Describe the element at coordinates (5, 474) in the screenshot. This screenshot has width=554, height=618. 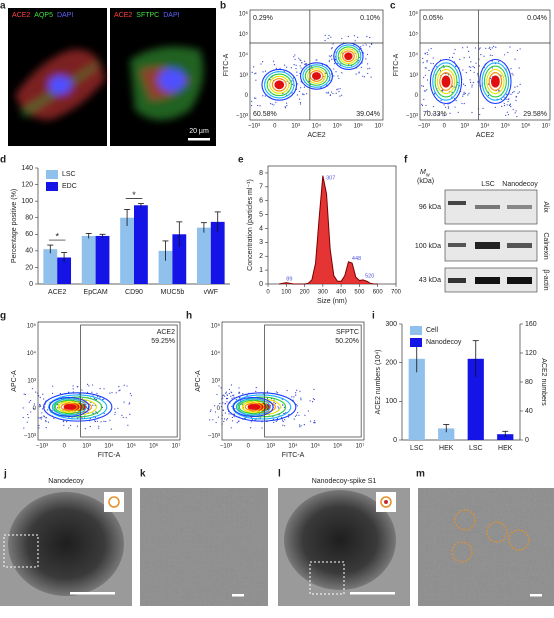
I see `panel-label: j` at that location.